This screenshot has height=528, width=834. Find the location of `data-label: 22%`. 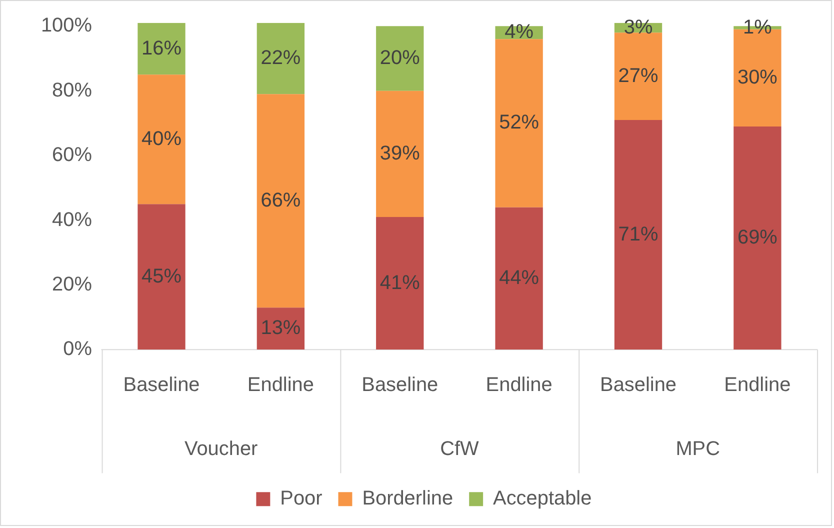

data-label: 22% is located at coordinates (280, 58).